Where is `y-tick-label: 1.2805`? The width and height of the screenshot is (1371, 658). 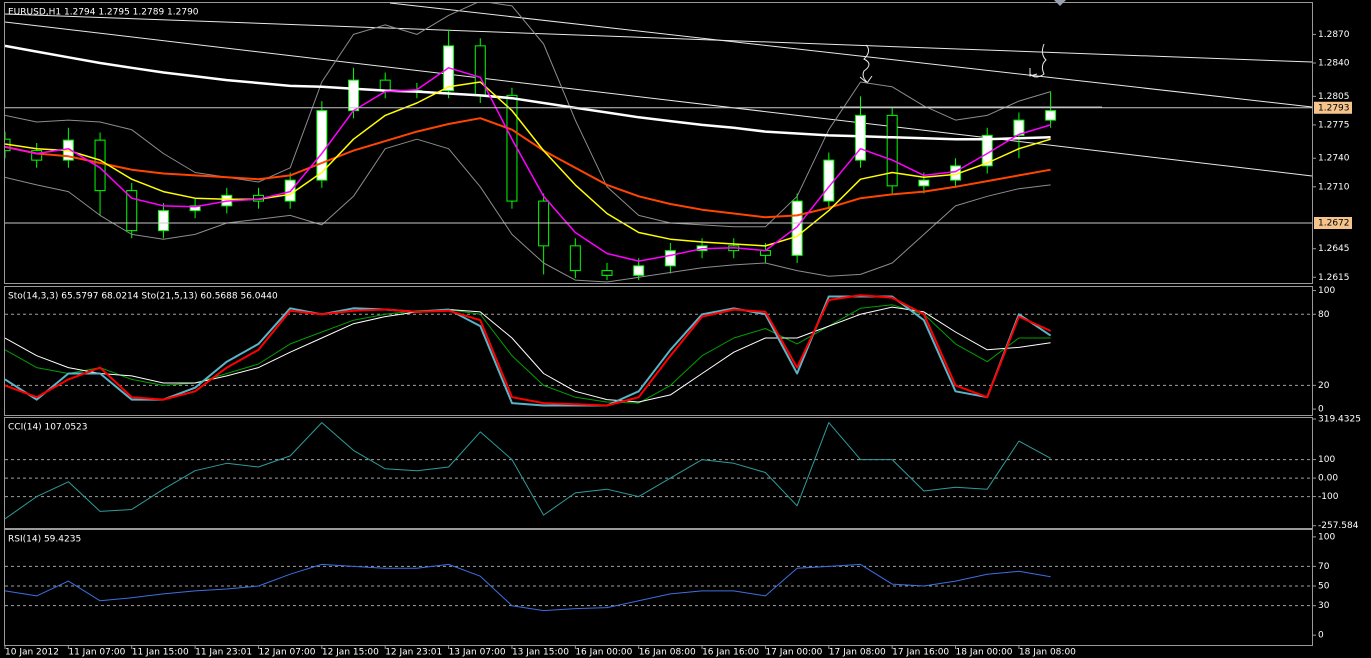 y-tick-label: 1.2805 is located at coordinates (1334, 97).